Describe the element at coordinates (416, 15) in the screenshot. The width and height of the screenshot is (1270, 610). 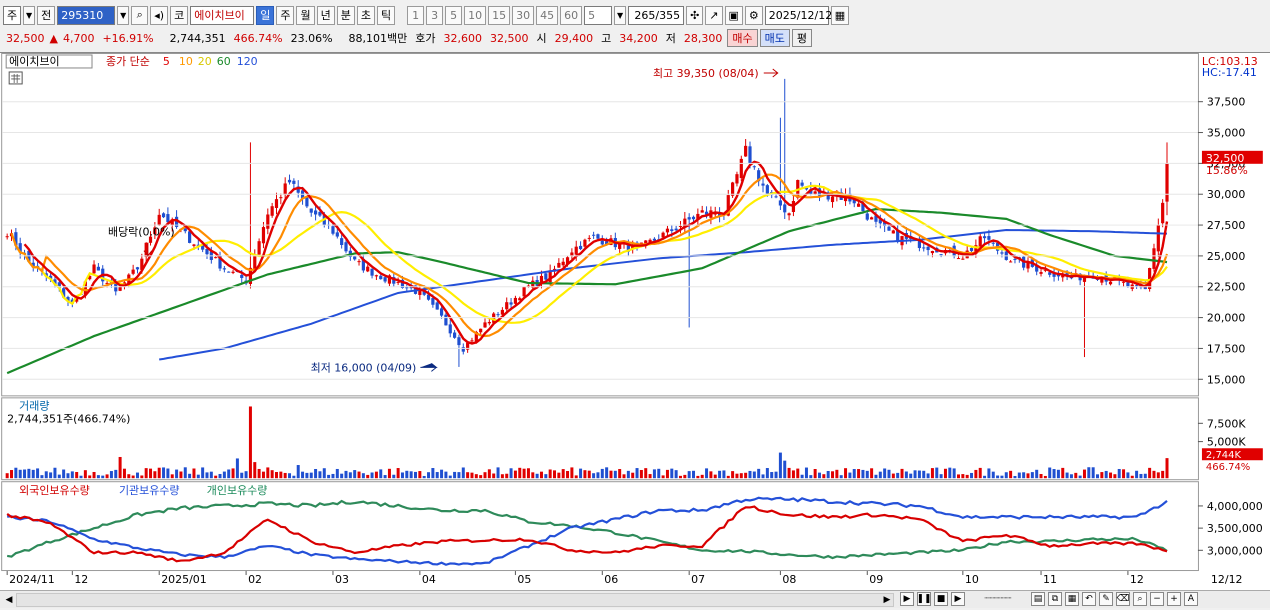
I see `interval-1: 1` at that location.